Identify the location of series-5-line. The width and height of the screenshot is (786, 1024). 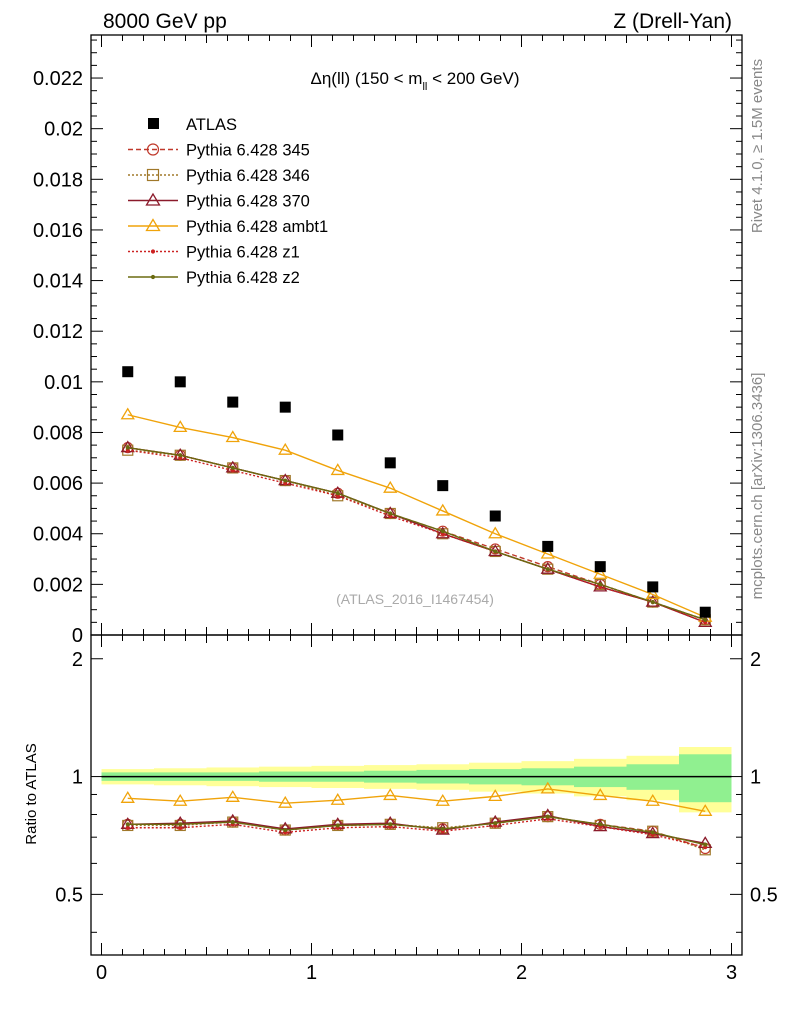
(416, 533).